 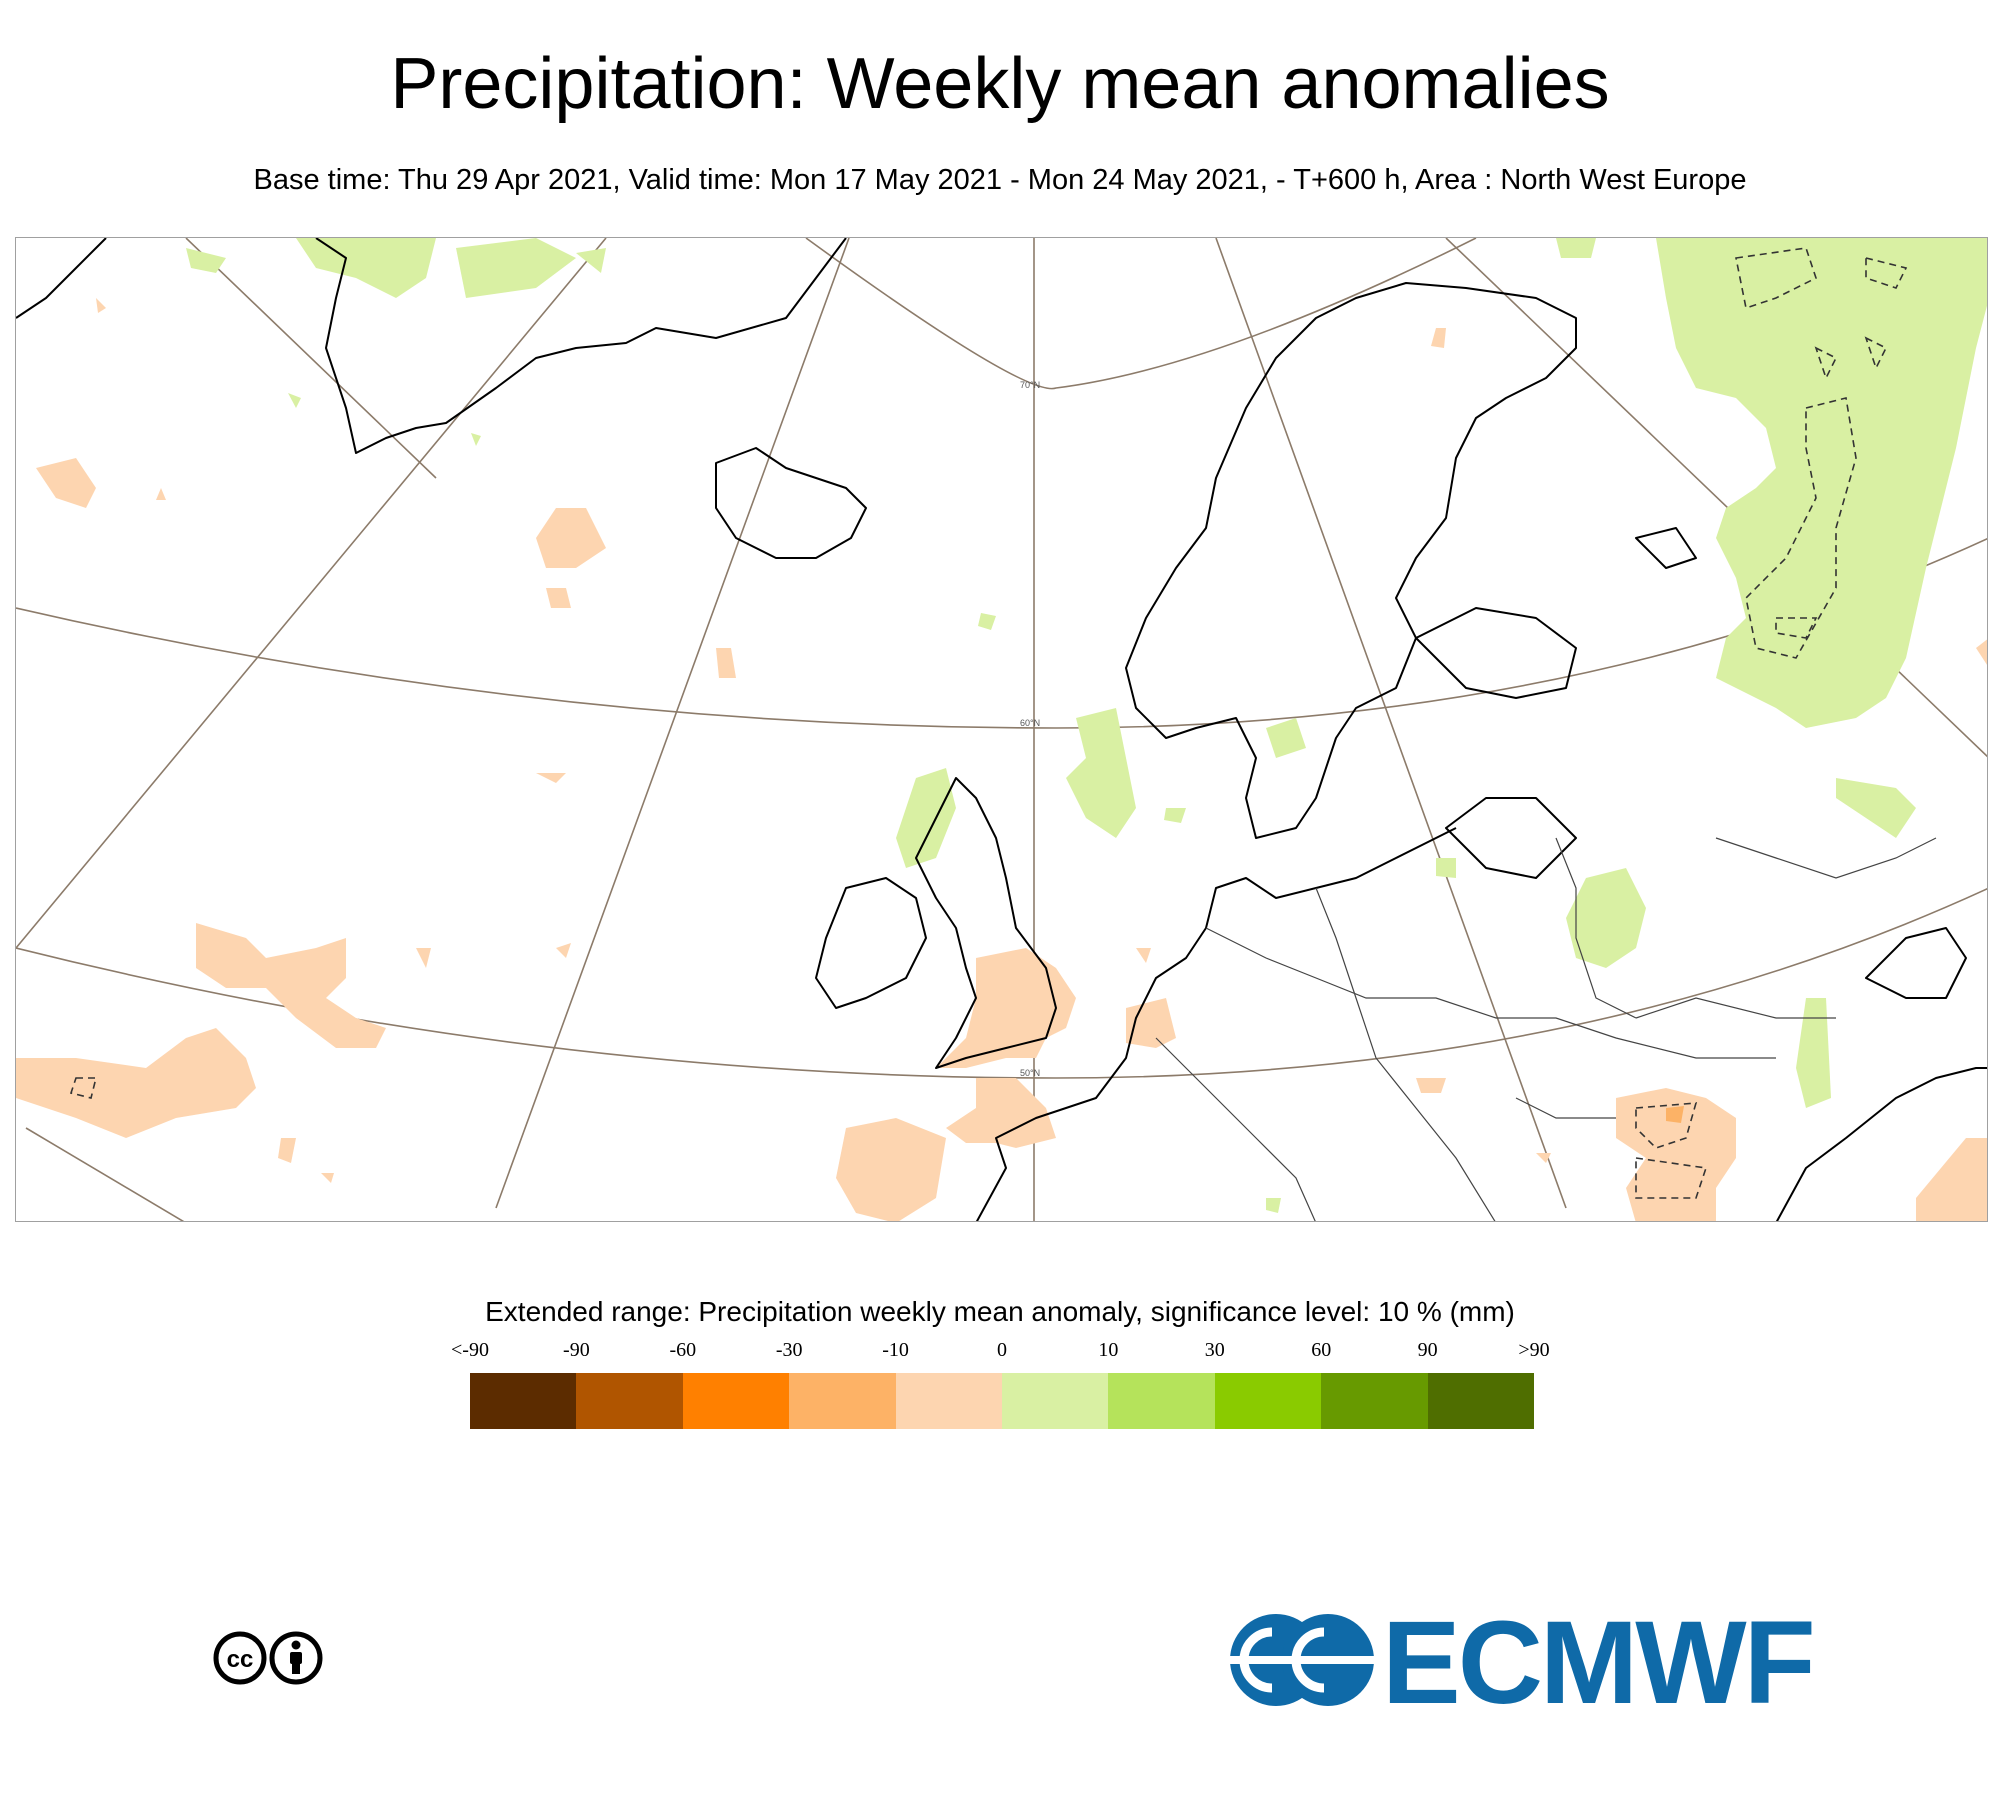 What do you see at coordinates (871, 943) in the screenshot?
I see `ireland` at bounding box center [871, 943].